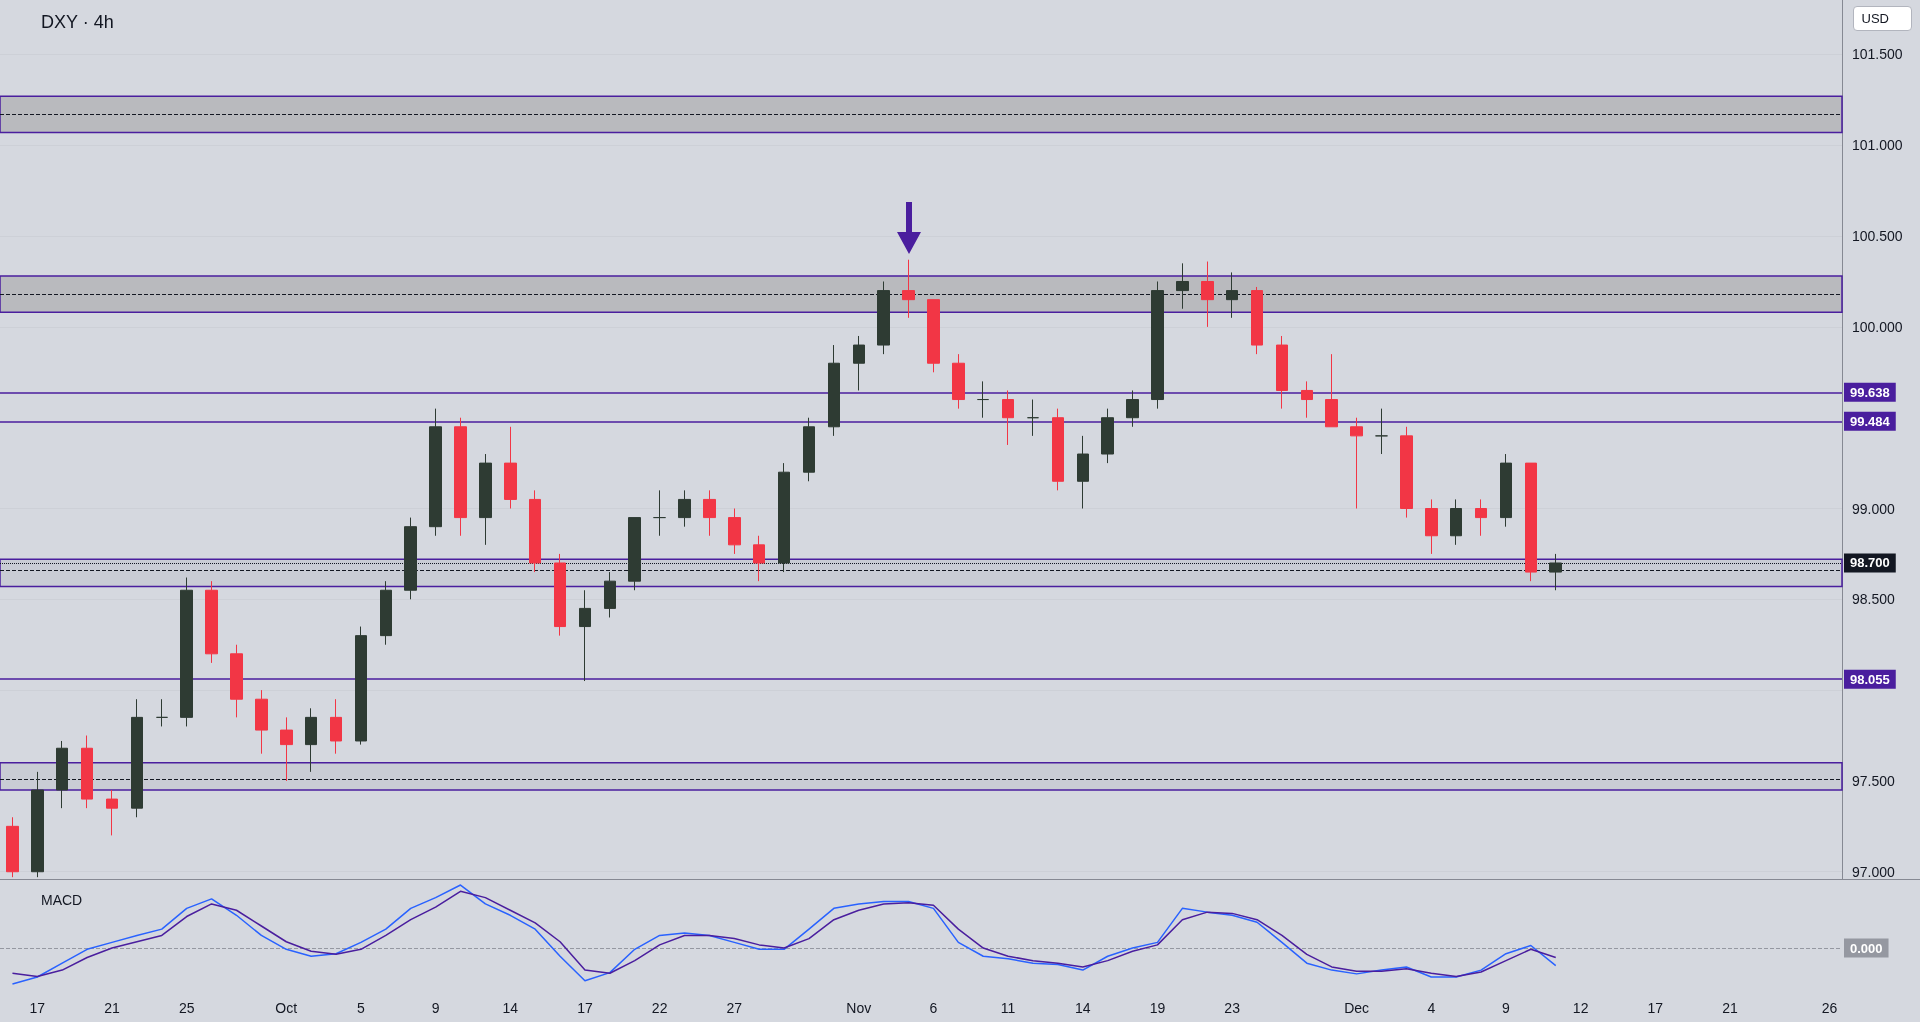 The width and height of the screenshot is (1920, 1022). Describe the element at coordinates (1008, 1008) in the screenshot. I see `x-tick-label: 11` at that location.